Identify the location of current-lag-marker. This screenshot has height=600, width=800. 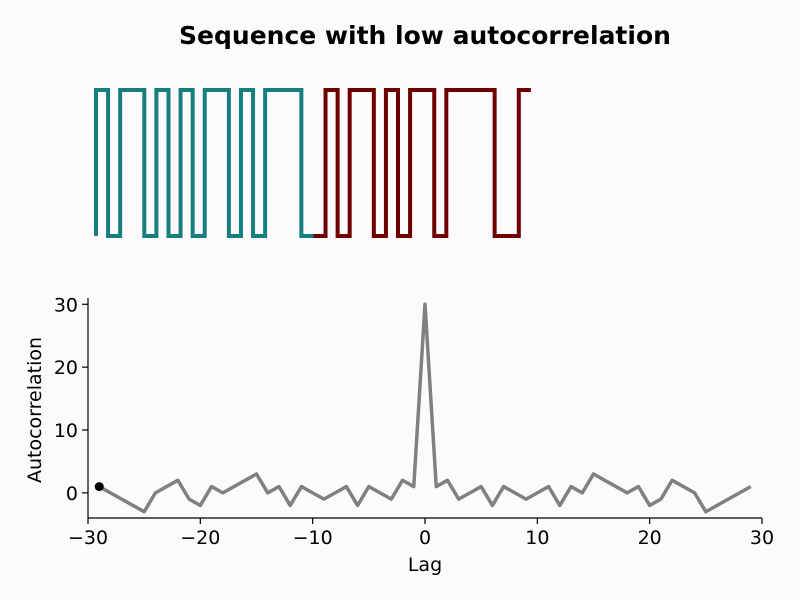
(99, 487).